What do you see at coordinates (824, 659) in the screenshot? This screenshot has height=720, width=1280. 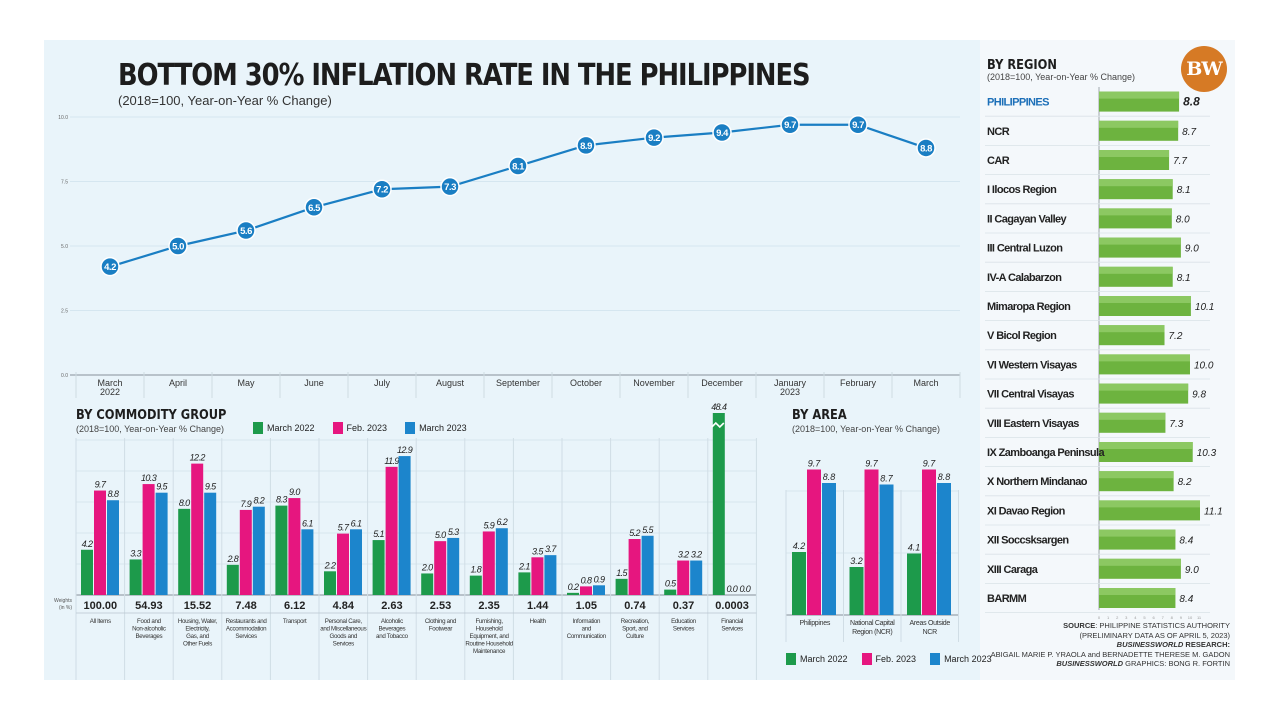 I see `area-legend-label-march-2022: March 2022` at bounding box center [824, 659].